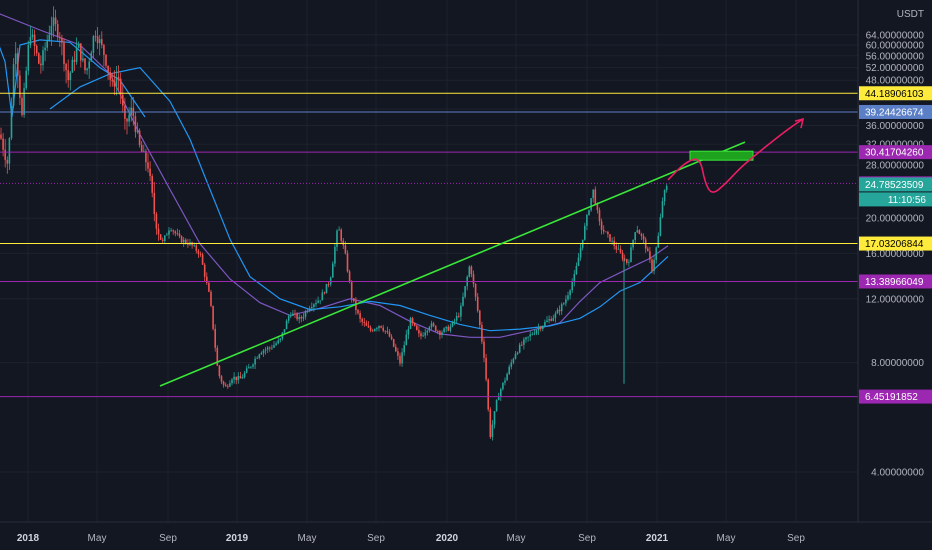 This screenshot has height=550, width=932. Describe the element at coordinates (168, 538) in the screenshot. I see `x-tick-label: Sep` at that location.